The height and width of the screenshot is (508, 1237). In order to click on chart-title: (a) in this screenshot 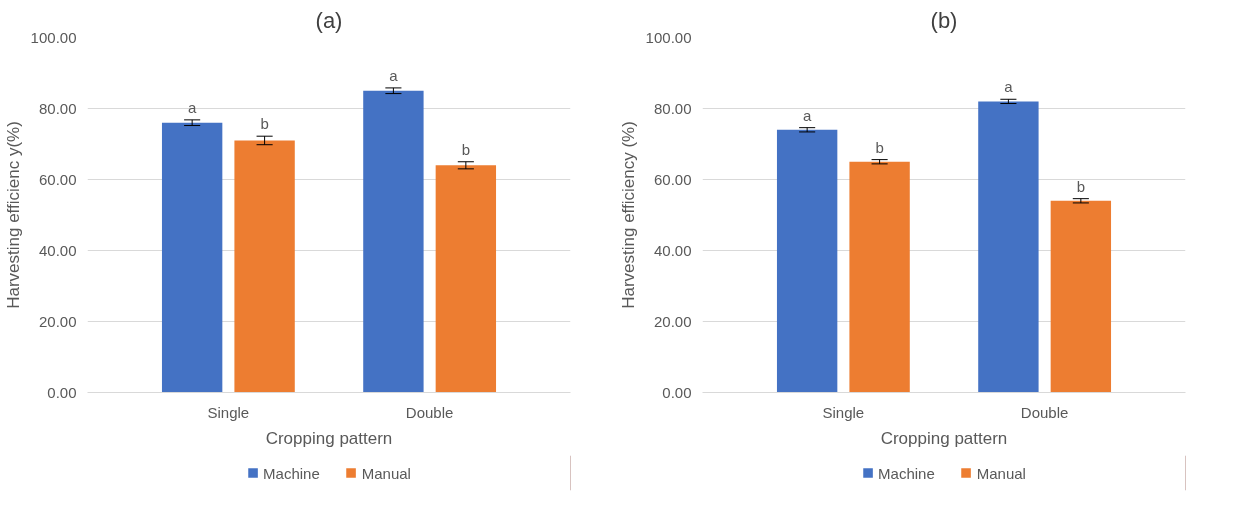, I will do `click(329, 20)`.